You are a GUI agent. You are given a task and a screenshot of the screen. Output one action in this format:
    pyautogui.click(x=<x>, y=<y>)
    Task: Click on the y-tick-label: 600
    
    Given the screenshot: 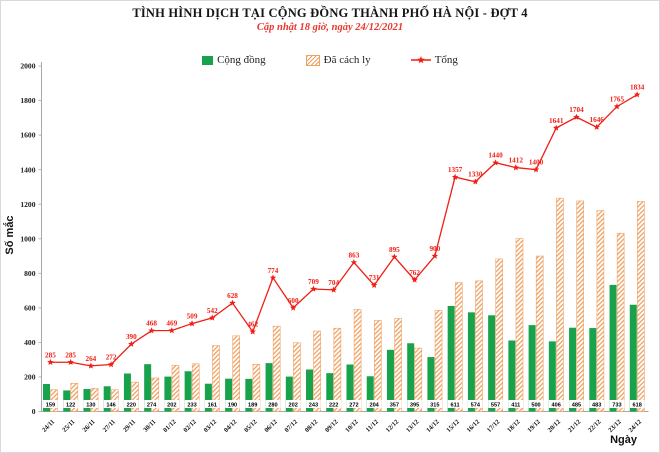 What is the action you would take?
    pyautogui.click(x=30, y=307)
    